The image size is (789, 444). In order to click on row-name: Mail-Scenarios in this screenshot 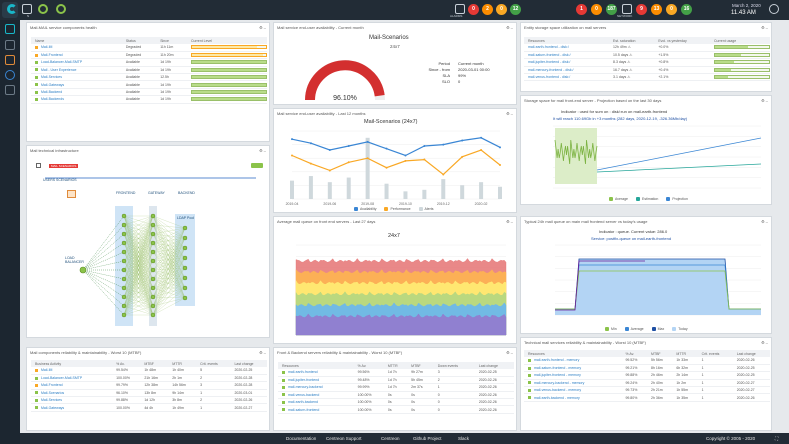, I will do `click(53, 392)`.